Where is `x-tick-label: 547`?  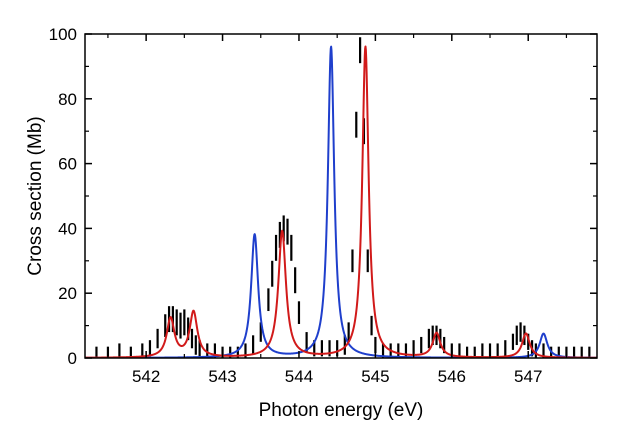
x-tick-label: 547 is located at coordinates (528, 376).